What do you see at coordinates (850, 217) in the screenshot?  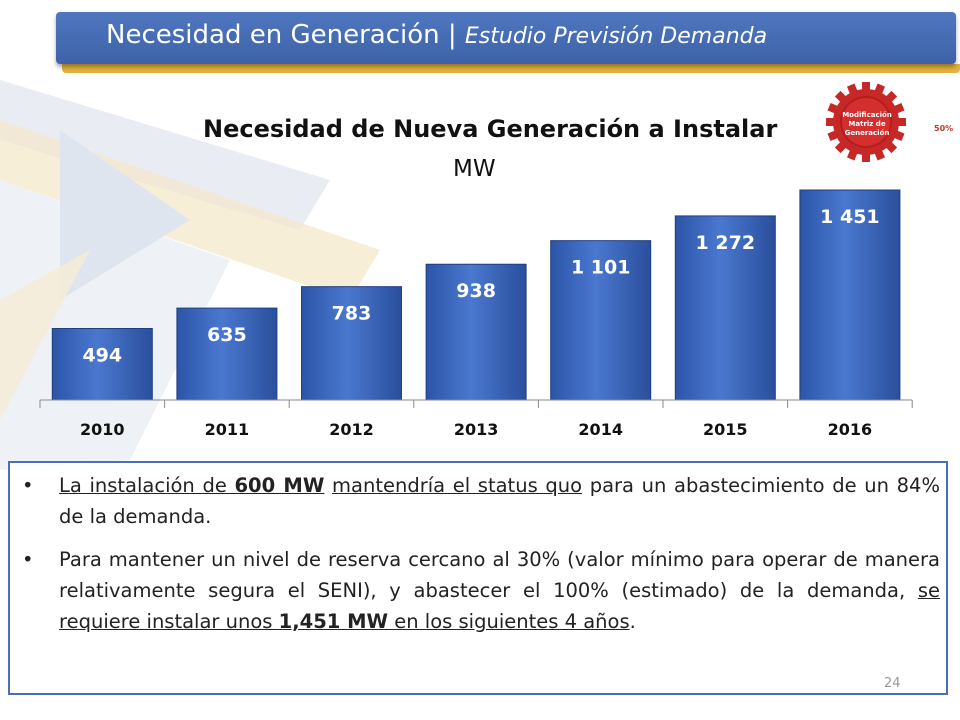 I see `data-label-2016: 1 451` at bounding box center [850, 217].